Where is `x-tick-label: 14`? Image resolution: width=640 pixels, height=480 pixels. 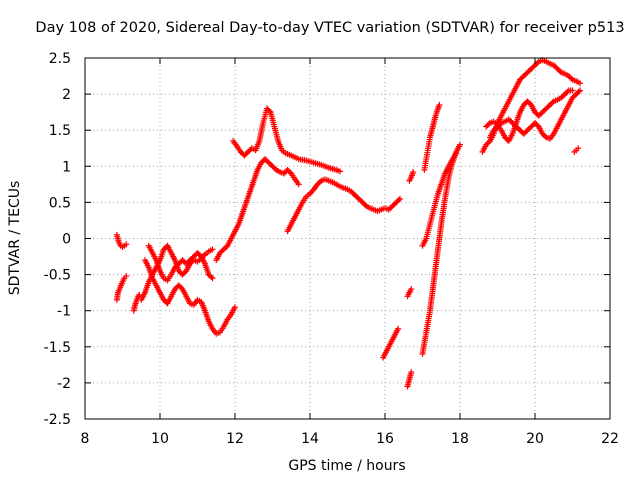 x-tick-label: 14 is located at coordinates (310, 439).